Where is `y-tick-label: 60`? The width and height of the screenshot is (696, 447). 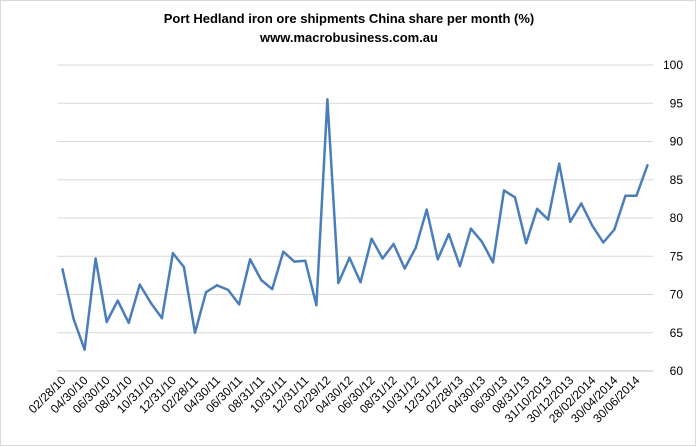
y-tick-label: 60 is located at coordinates (677, 371).